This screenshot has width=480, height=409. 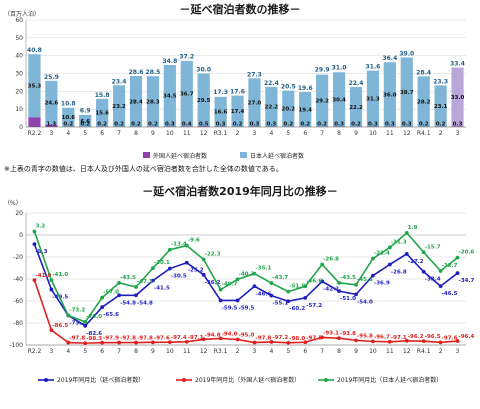 What do you see at coordinates (169, 61) in the screenshot?
I see `total-value-label: 34.8` at bounding box center [169, 61].